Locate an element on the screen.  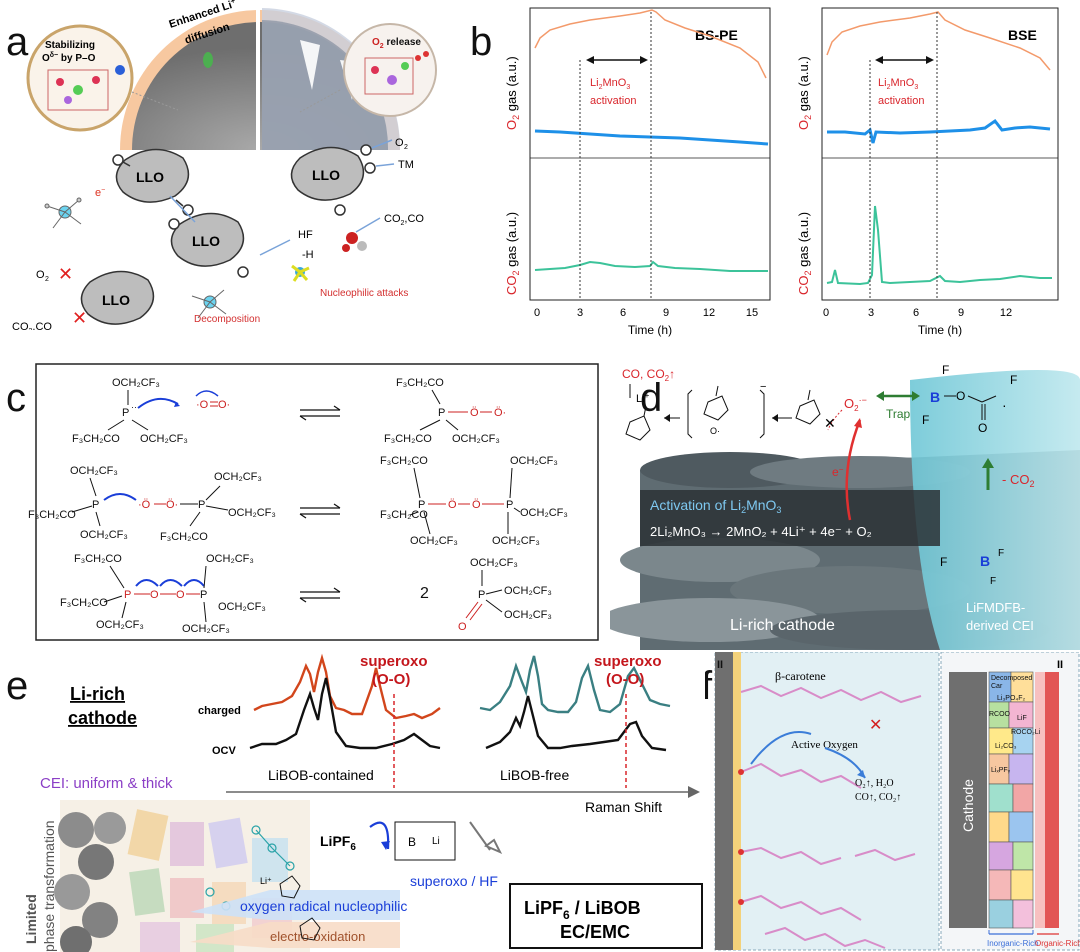
svg-text: LiPF6 is located at coordinates (338, 843).